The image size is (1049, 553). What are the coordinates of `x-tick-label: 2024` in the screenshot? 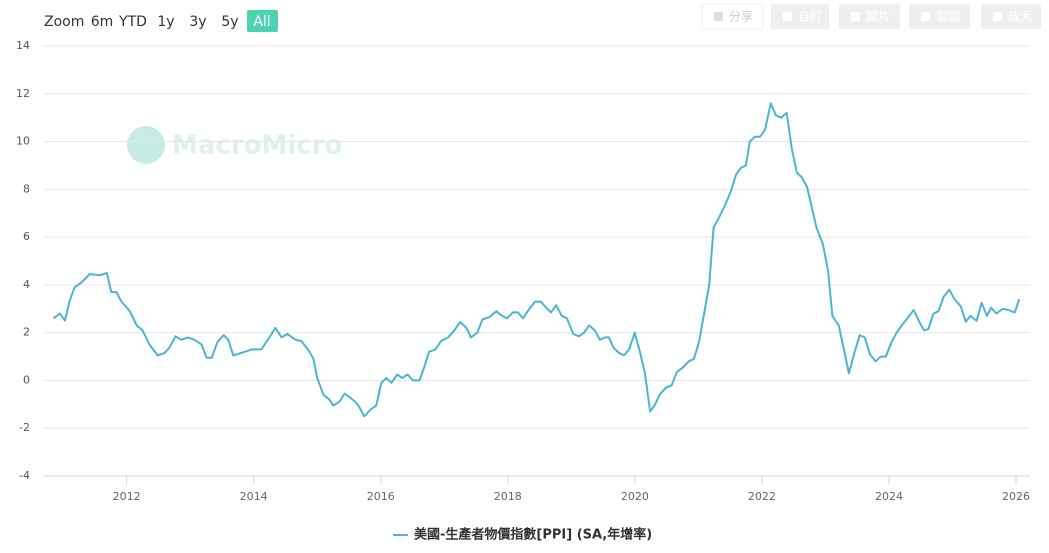 It's located at (889, 496).